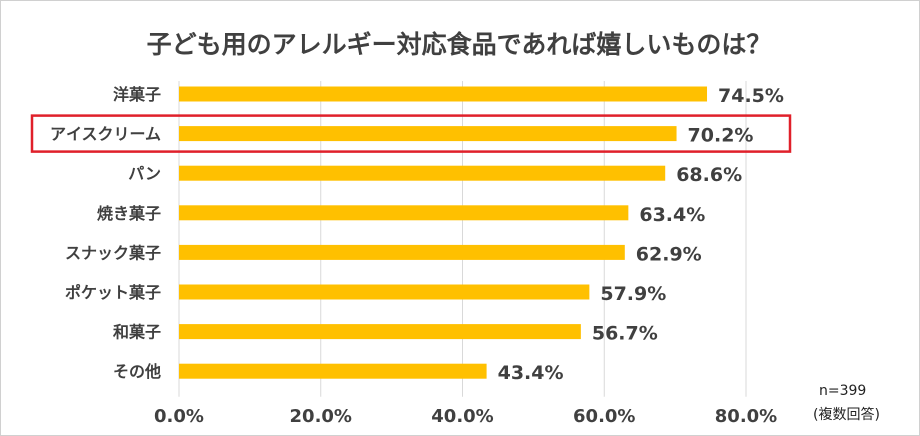  I want to click on highlight-box, so click(411, 133).